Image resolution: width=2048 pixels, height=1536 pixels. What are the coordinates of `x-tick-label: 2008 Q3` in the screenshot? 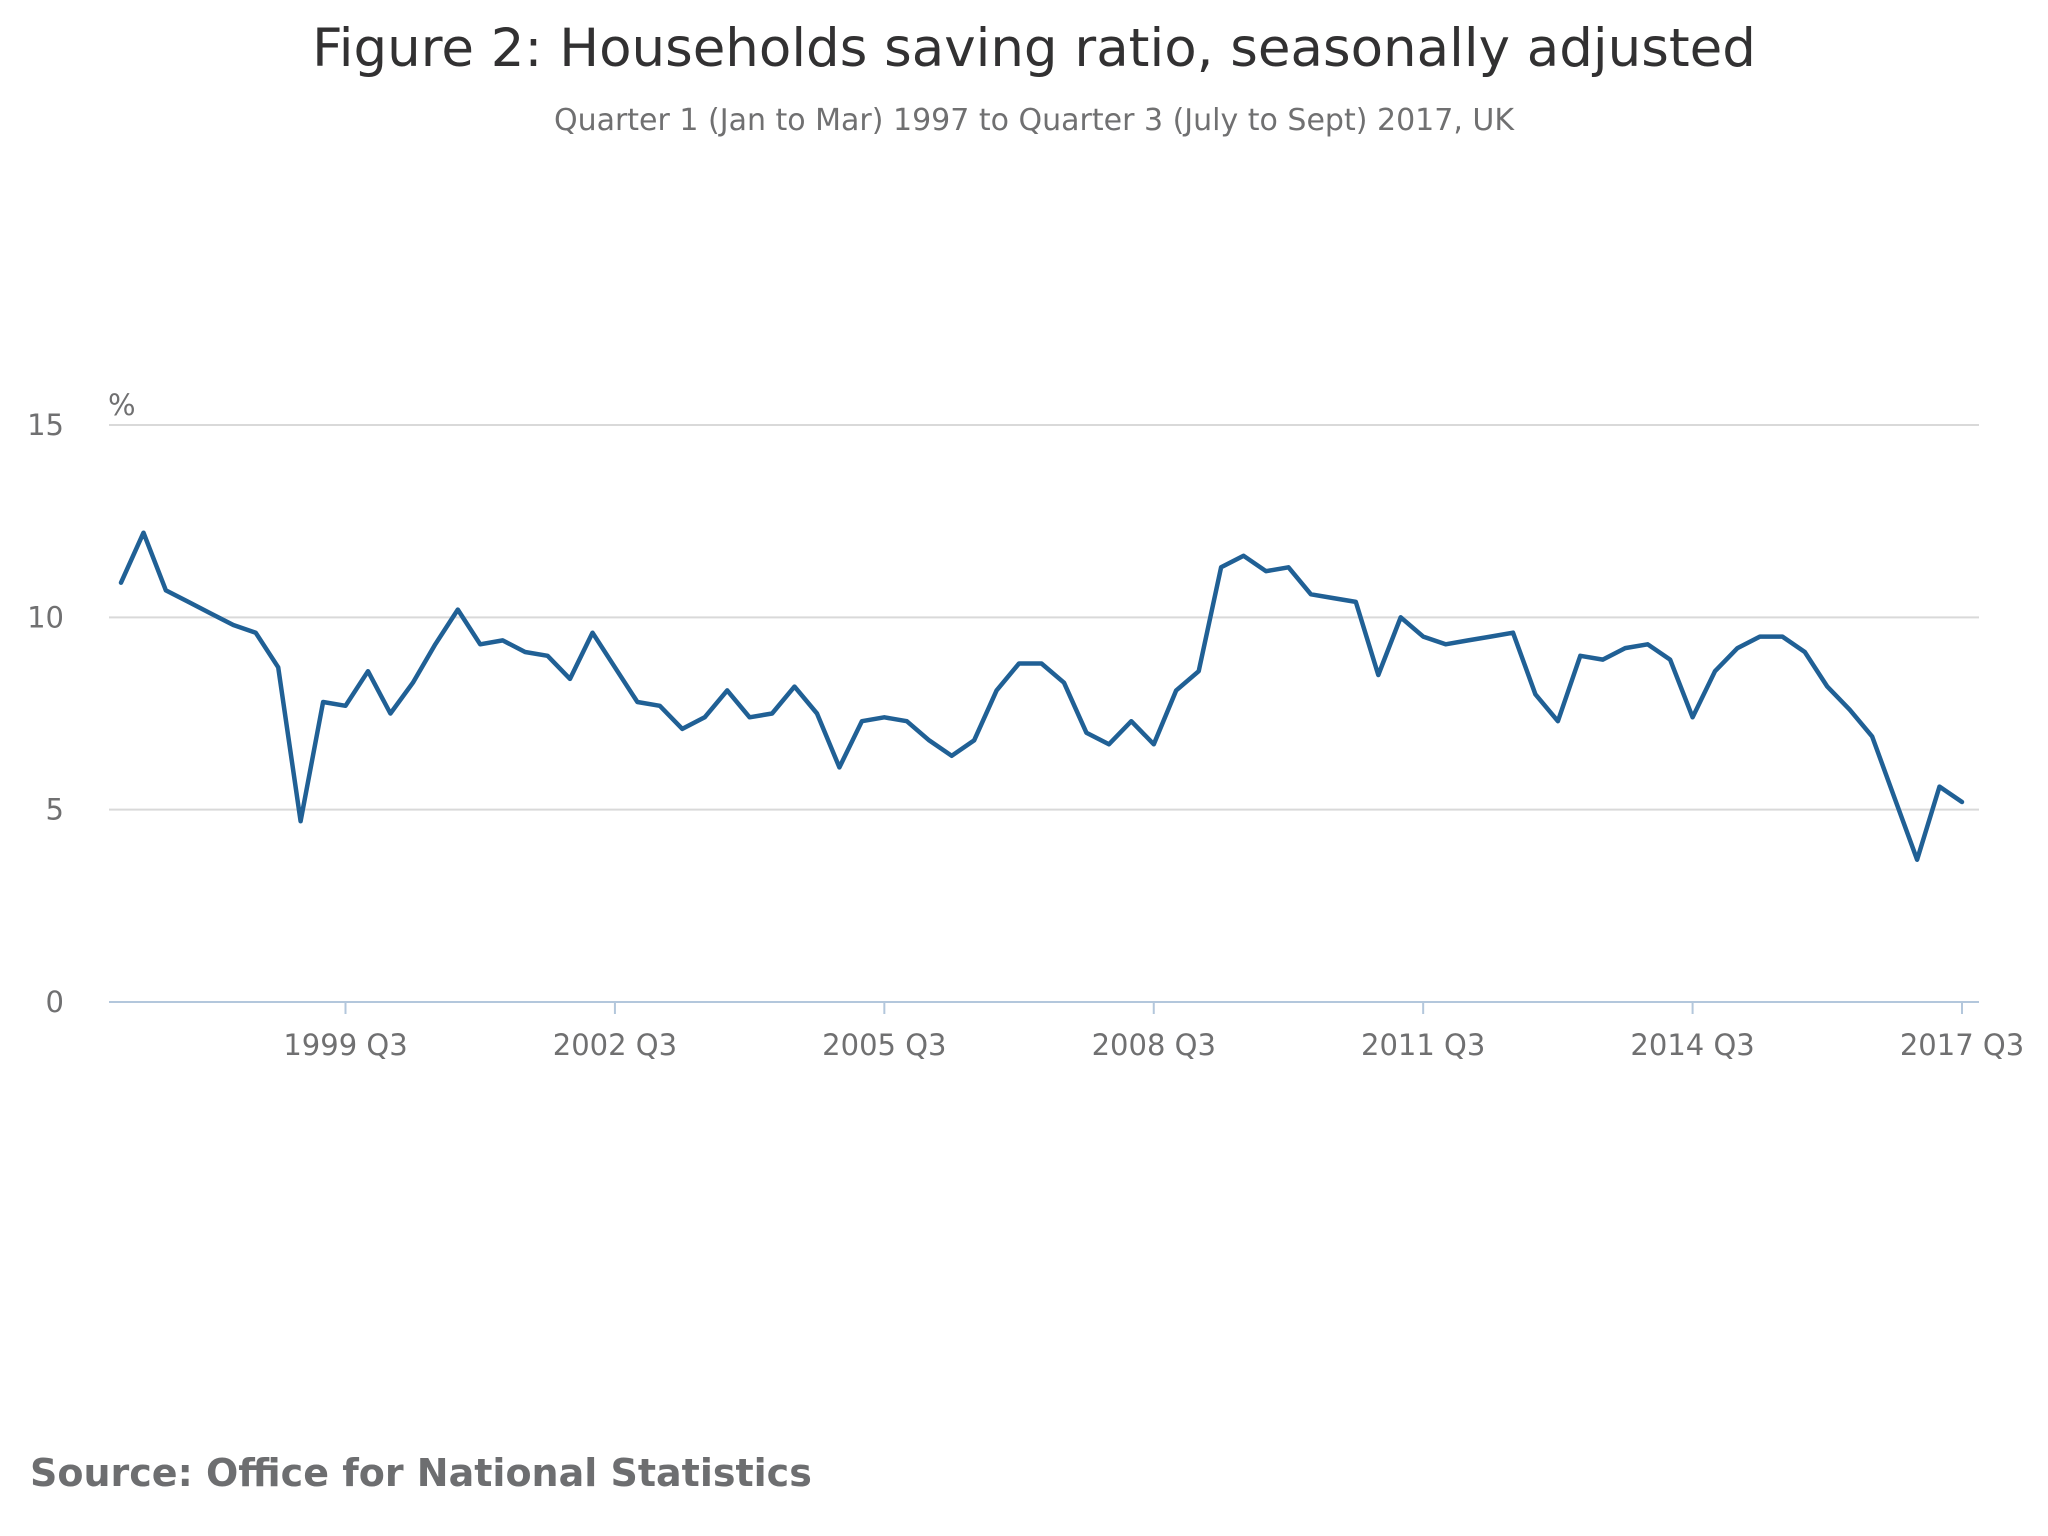 It's located at (1154, 1045).